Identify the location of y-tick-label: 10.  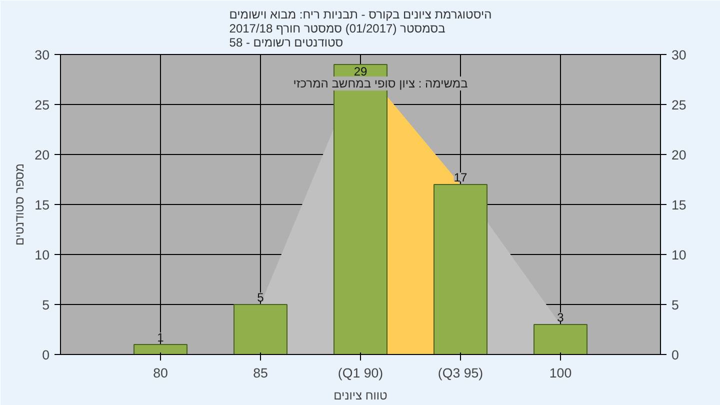
(42, 255).